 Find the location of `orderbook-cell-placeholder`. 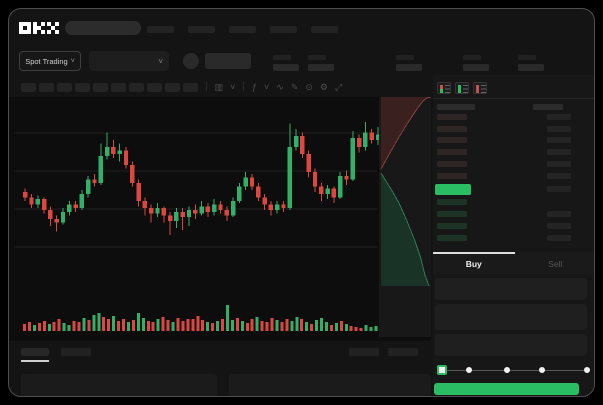

orderbook-cell-placeholder is located at coordinates (559, 189).